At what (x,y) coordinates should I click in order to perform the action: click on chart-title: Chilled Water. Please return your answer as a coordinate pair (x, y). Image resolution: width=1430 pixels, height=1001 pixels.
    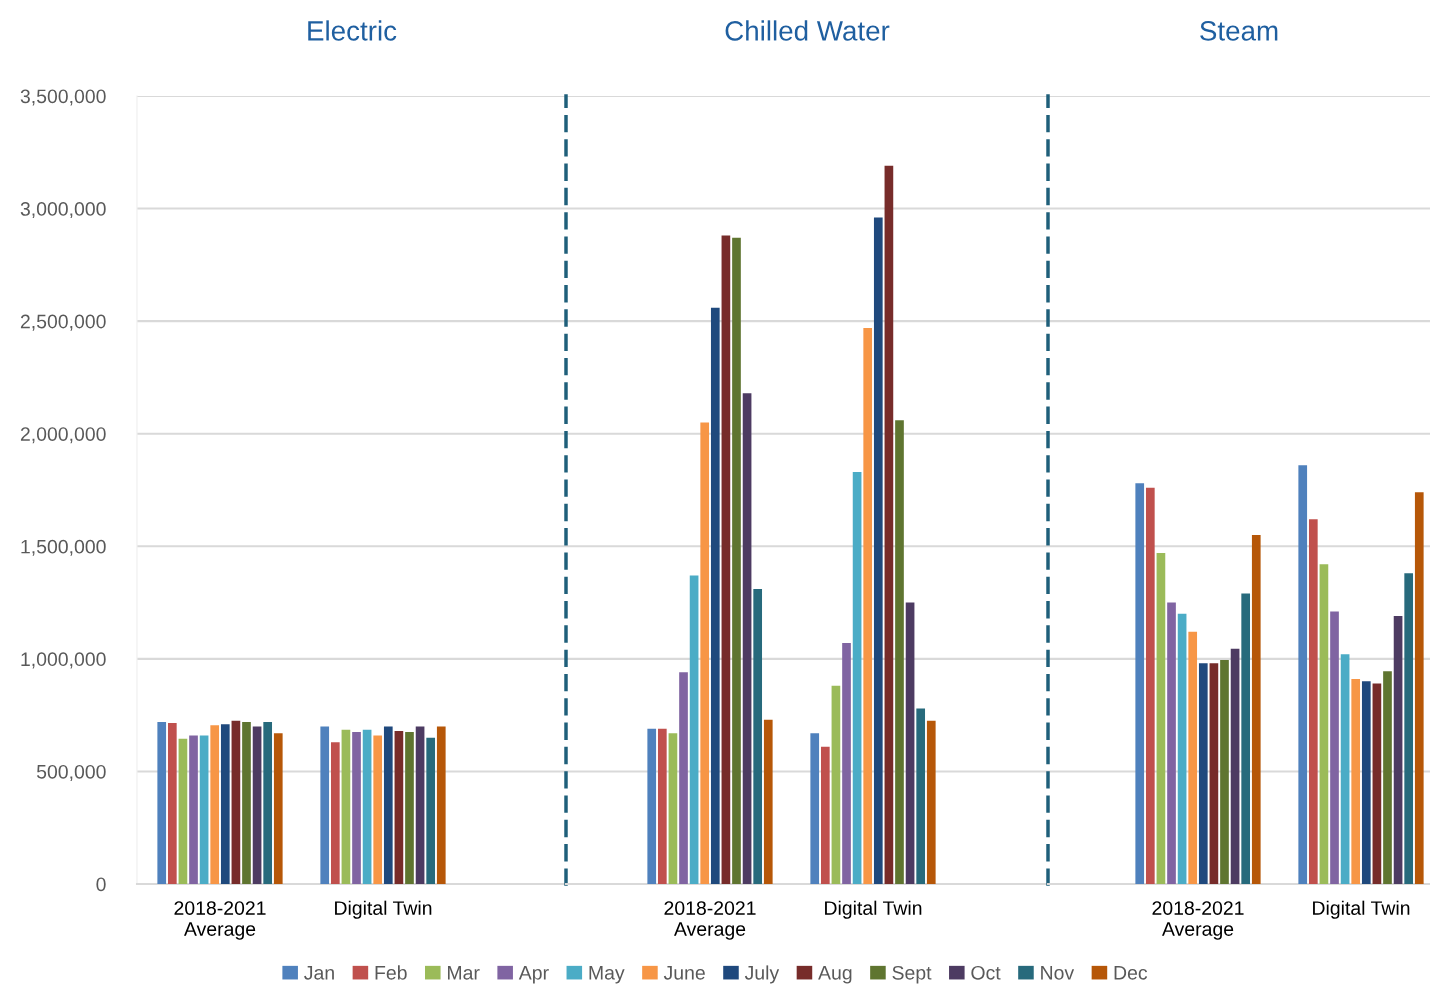
    Looking at the image, I should click on (807, 30).